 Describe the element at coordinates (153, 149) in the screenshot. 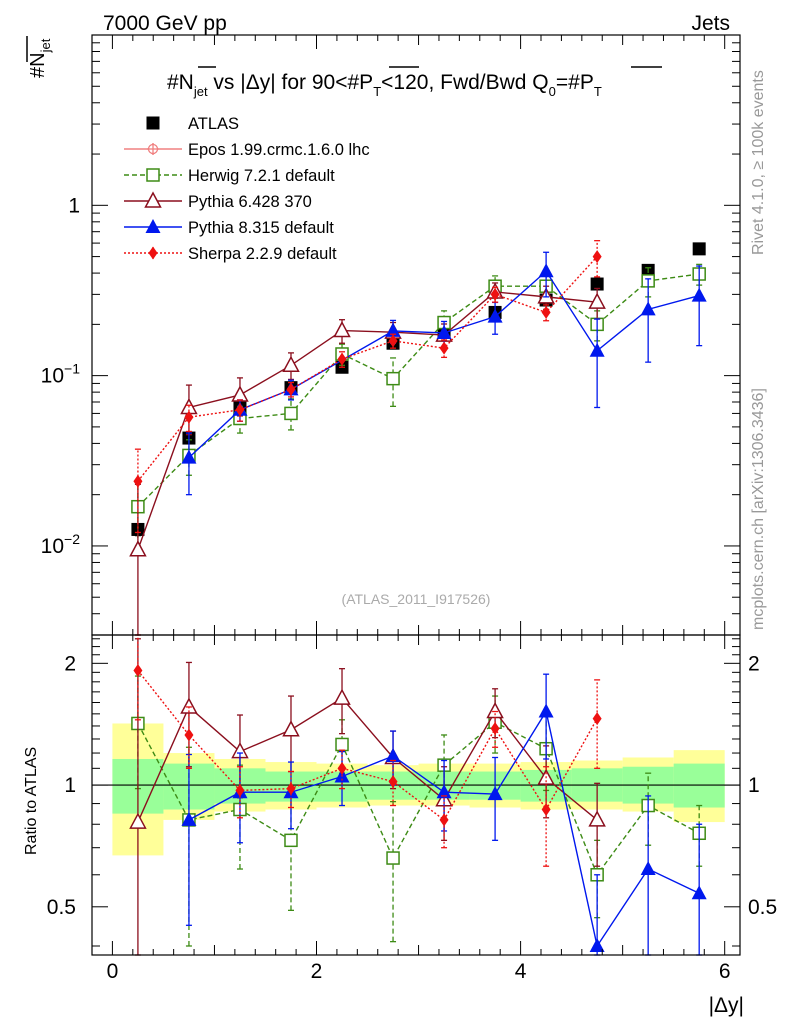

I see `legend-marker-epos-1-99-crmc-1-6-0-lhc` at that location.